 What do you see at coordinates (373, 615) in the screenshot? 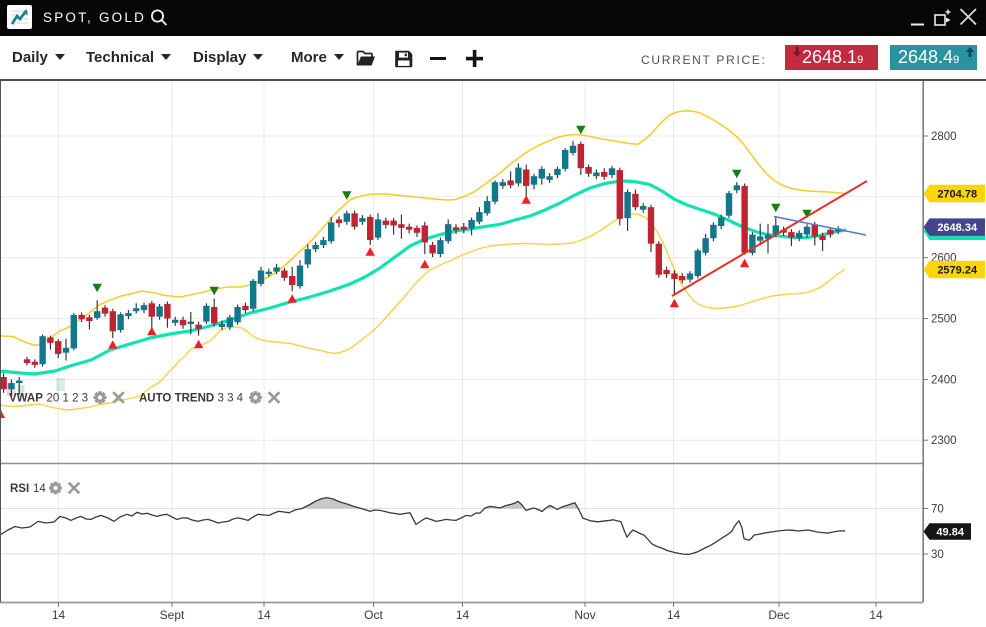
I see `svg-text: Oct` at bounding box center [373, 615].